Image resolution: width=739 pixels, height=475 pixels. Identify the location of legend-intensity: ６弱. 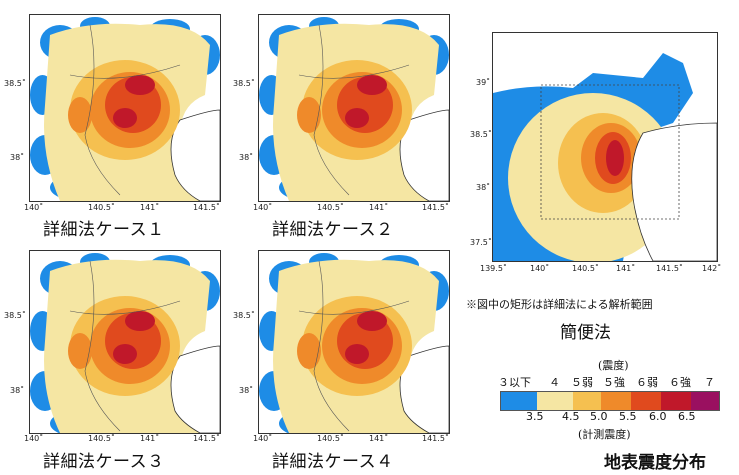
(647, 382).